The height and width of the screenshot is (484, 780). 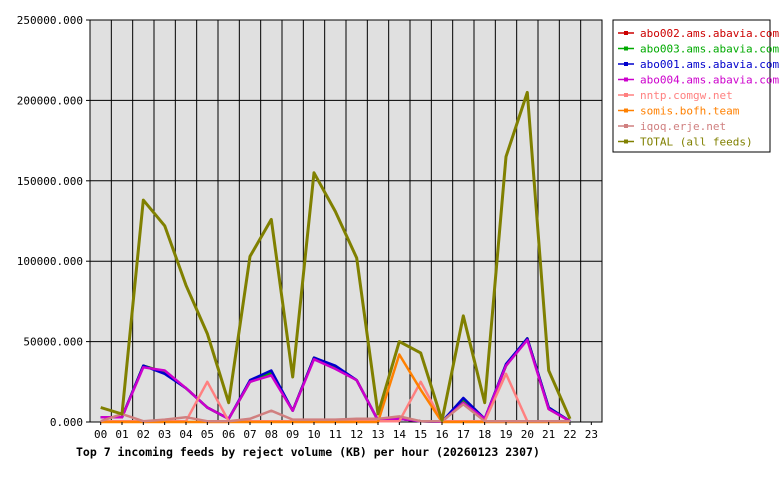 What do you see at coordinates (335, 434) in the screenshot?
I see `x-tick-label: 11` at bounding box center [335, 434].